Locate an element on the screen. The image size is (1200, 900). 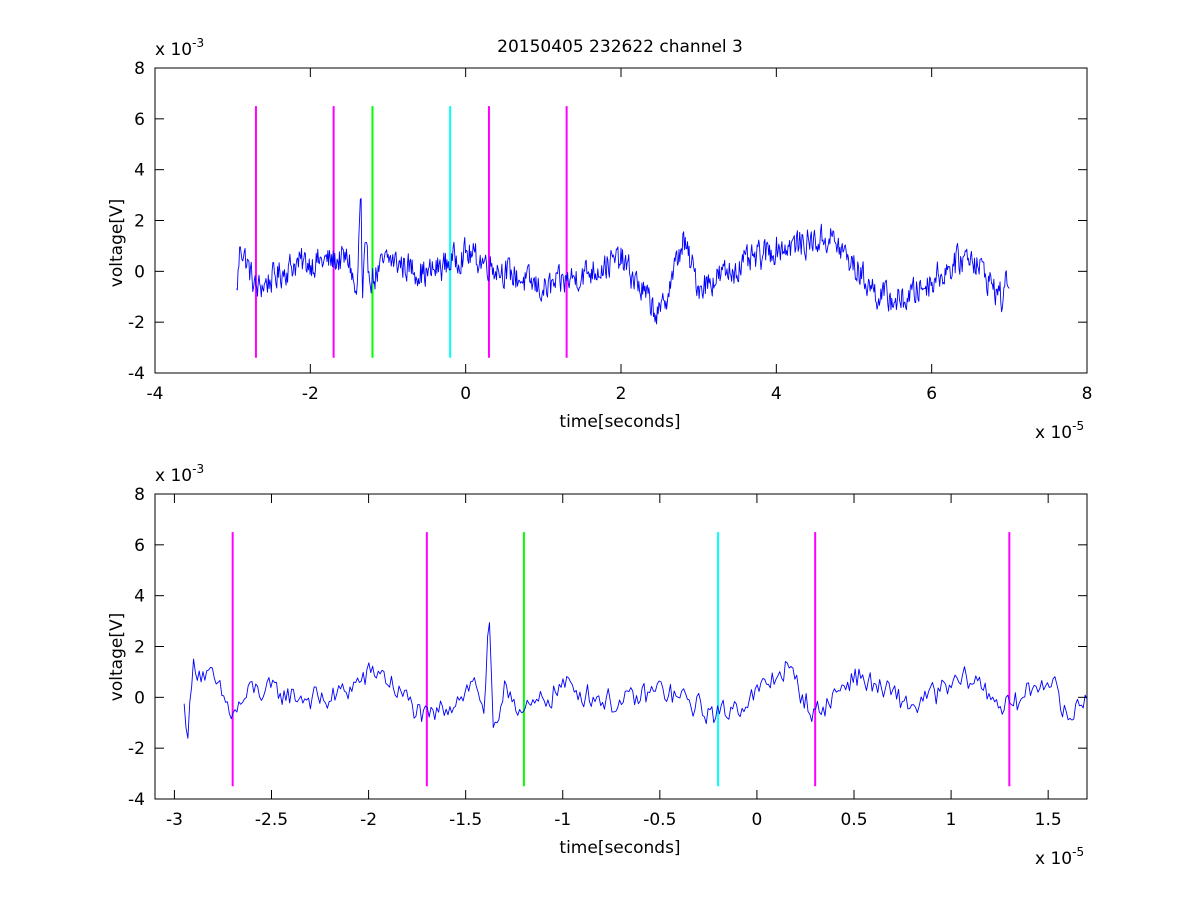
top-x-tick-label: -2 is located at coordinates (310, 394).